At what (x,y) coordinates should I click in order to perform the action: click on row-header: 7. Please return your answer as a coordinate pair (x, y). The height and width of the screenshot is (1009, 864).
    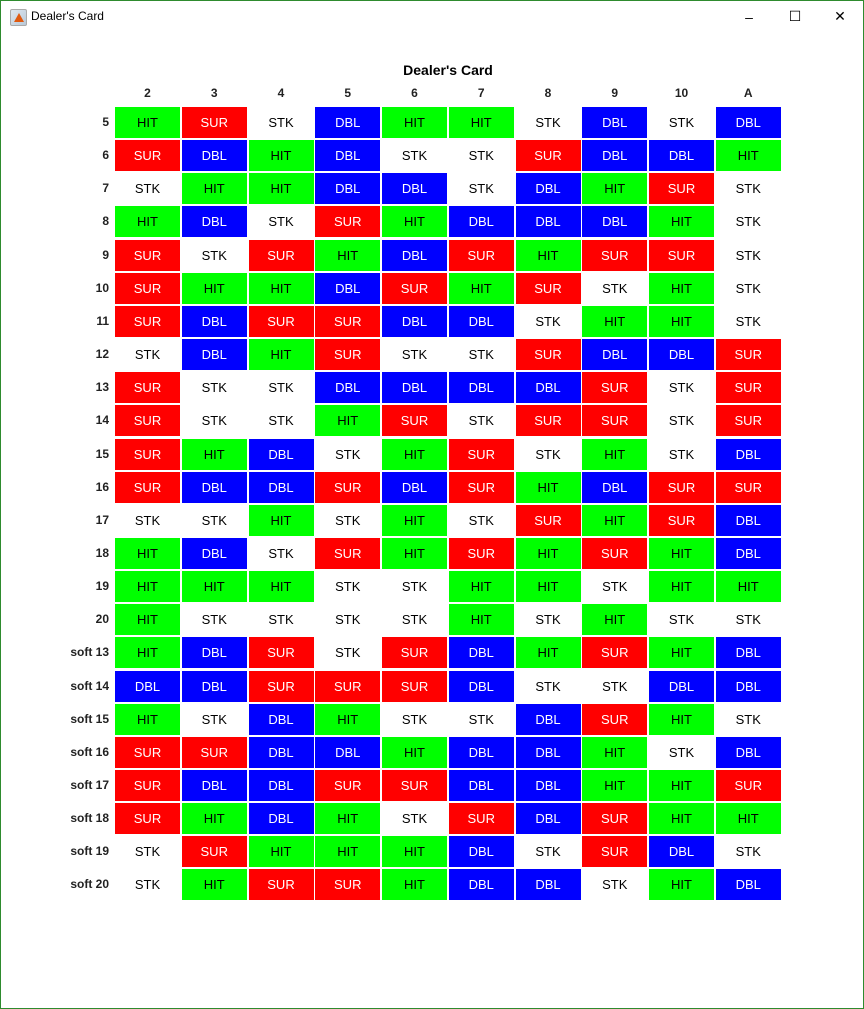
    Looking at the image, I should click on (105, 188).